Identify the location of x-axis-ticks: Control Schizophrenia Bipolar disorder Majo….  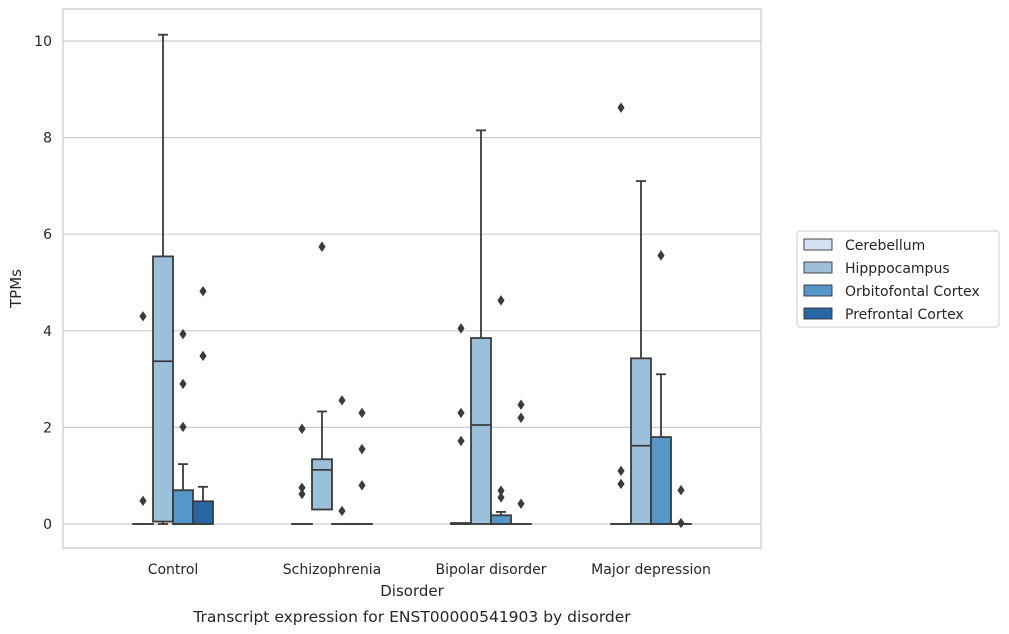
(429, 570).